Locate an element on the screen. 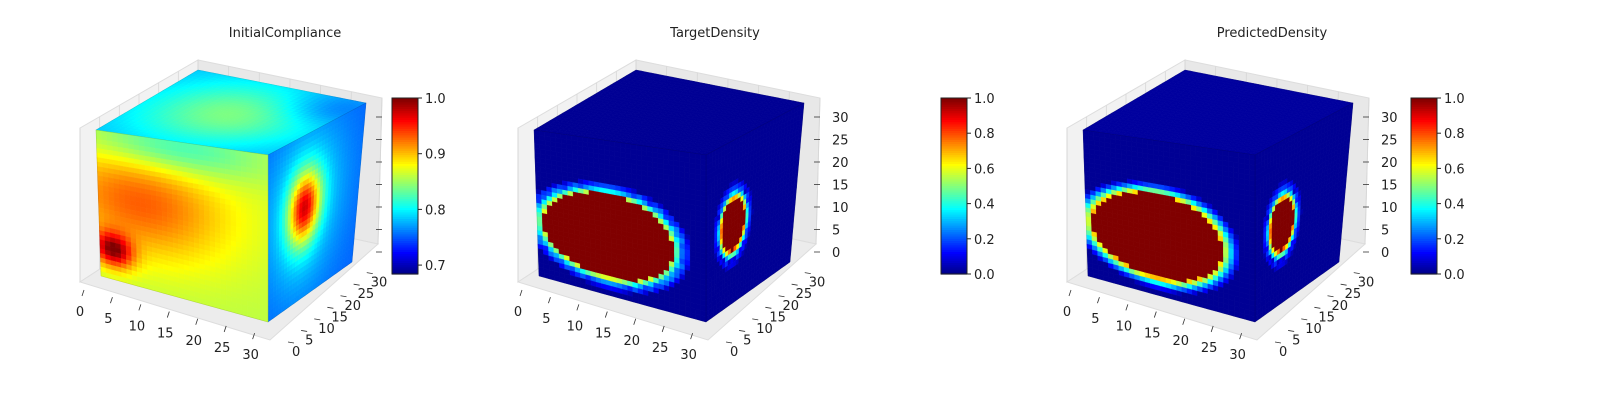 This screenshot has width=1600, height=400. grid-line is located at coordinates (380, 171).